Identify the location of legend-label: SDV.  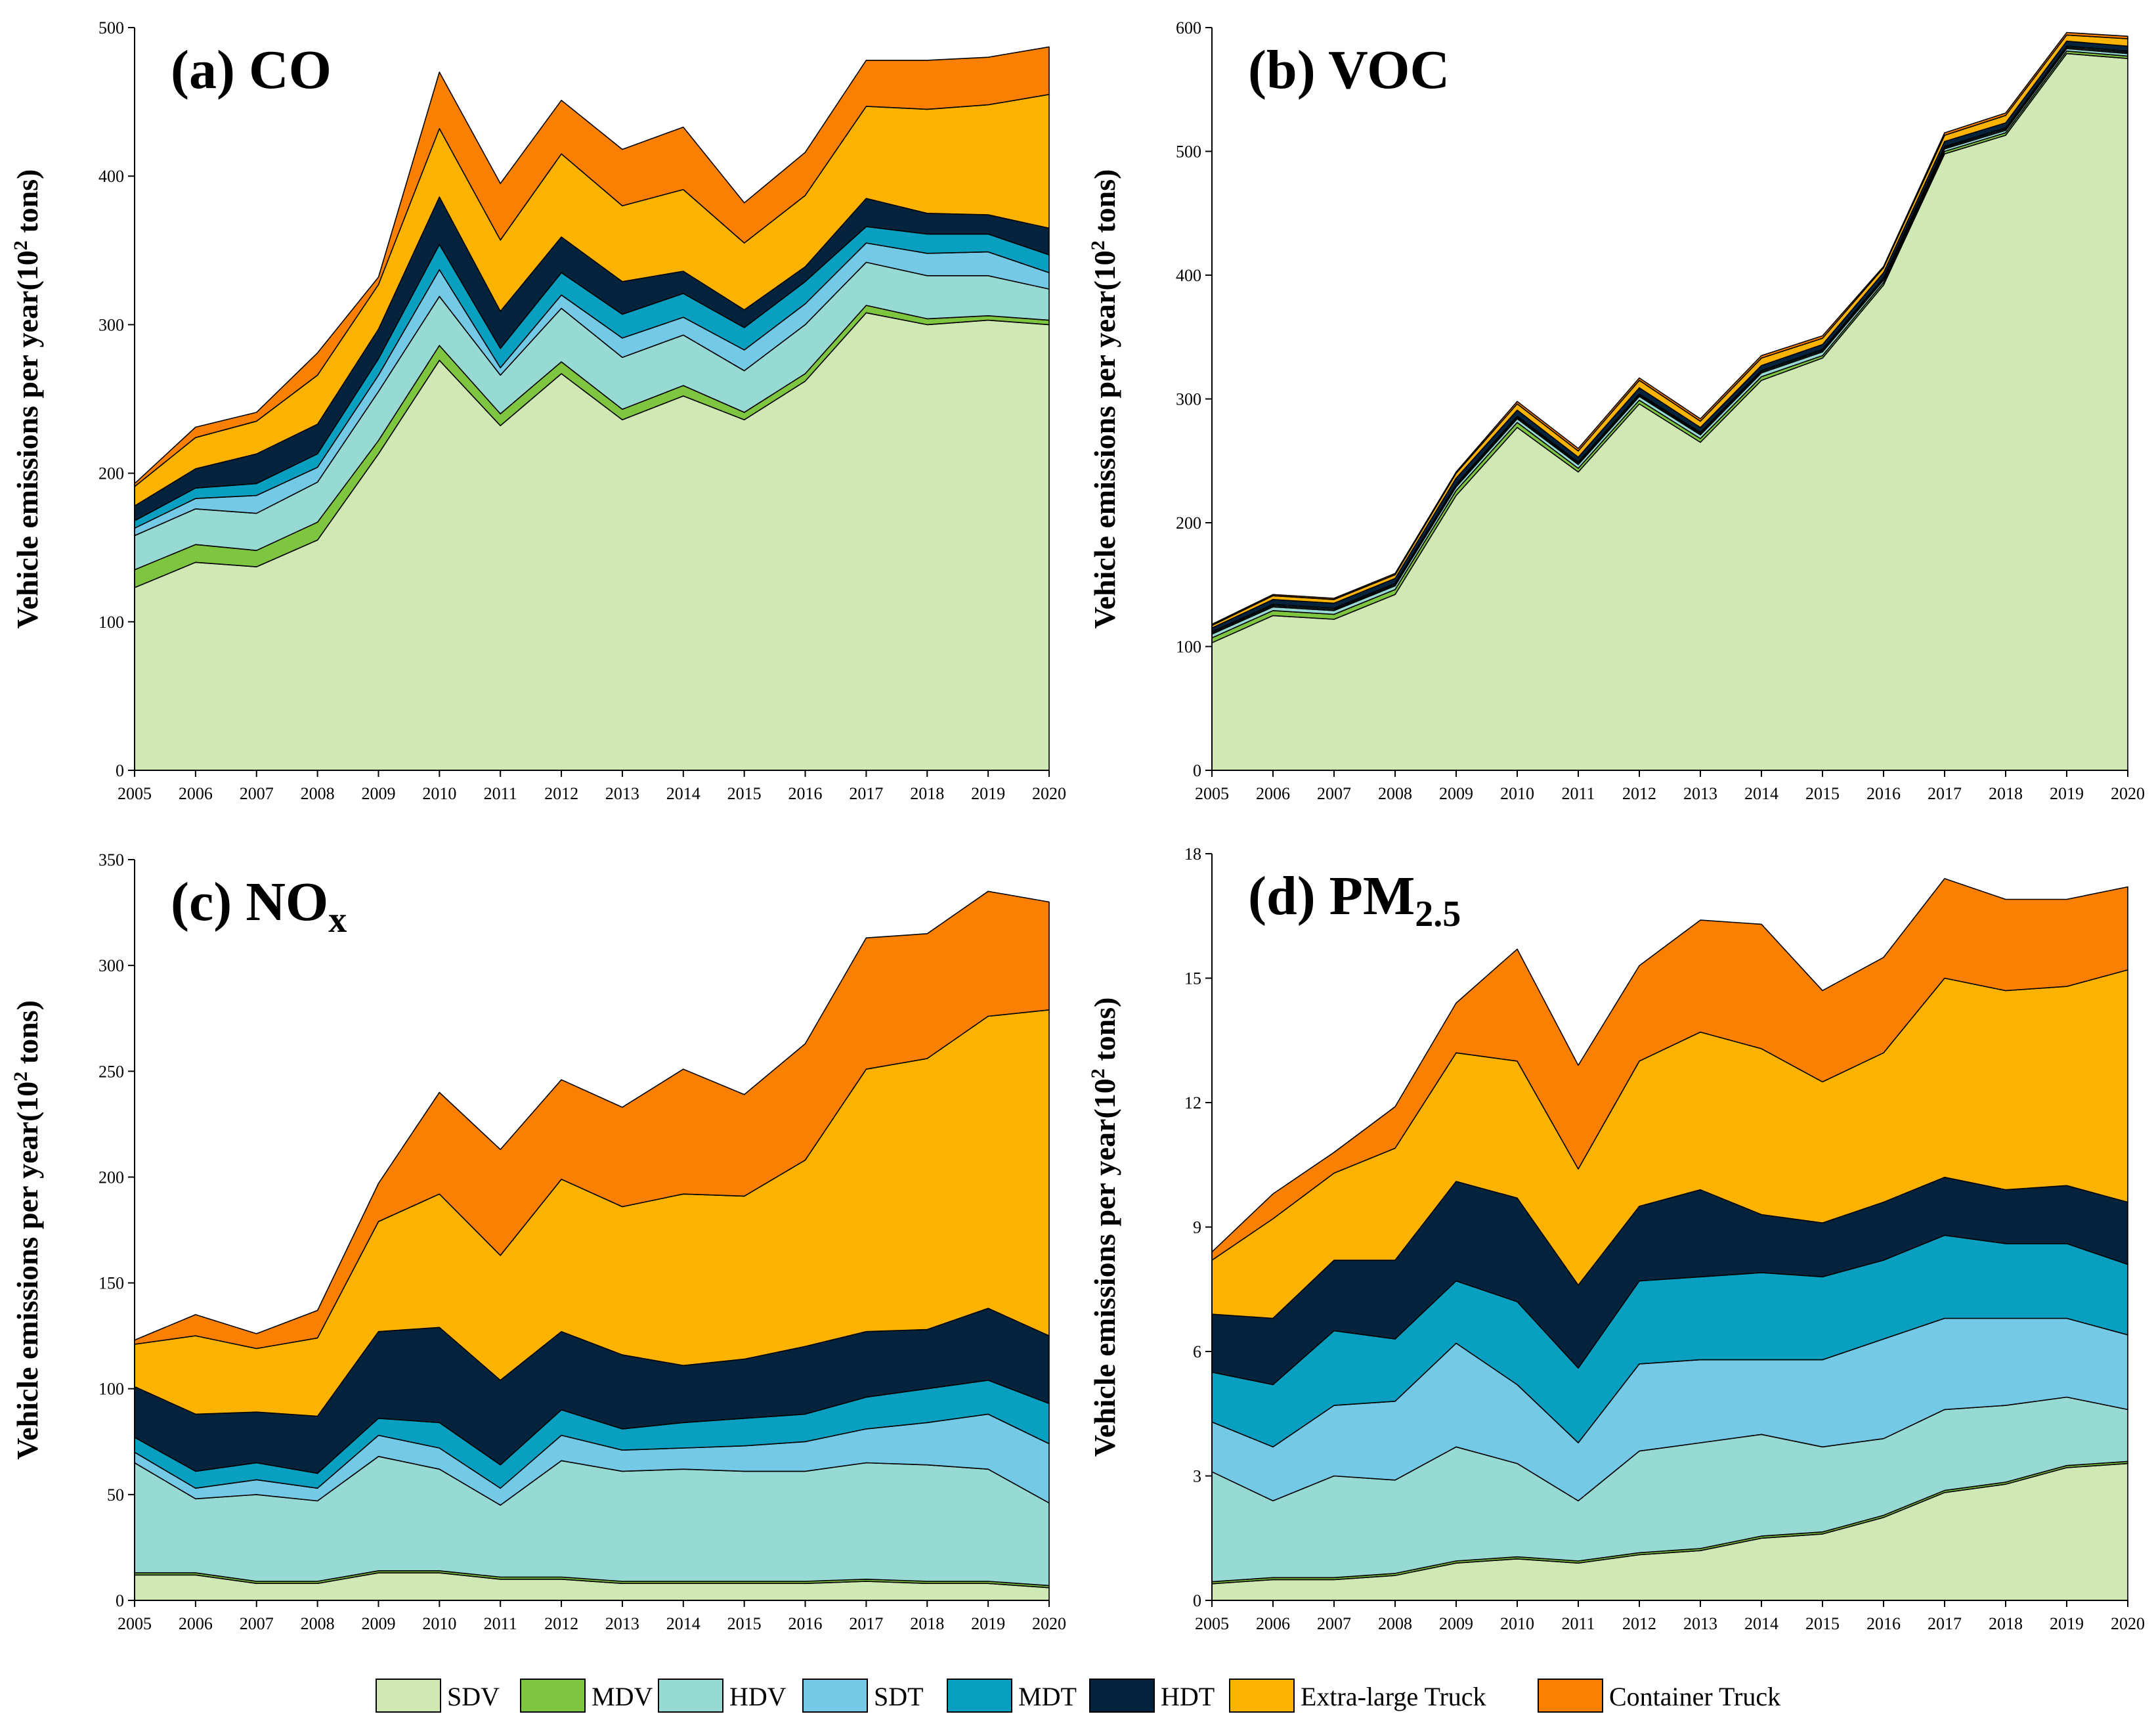
(474, 1697).